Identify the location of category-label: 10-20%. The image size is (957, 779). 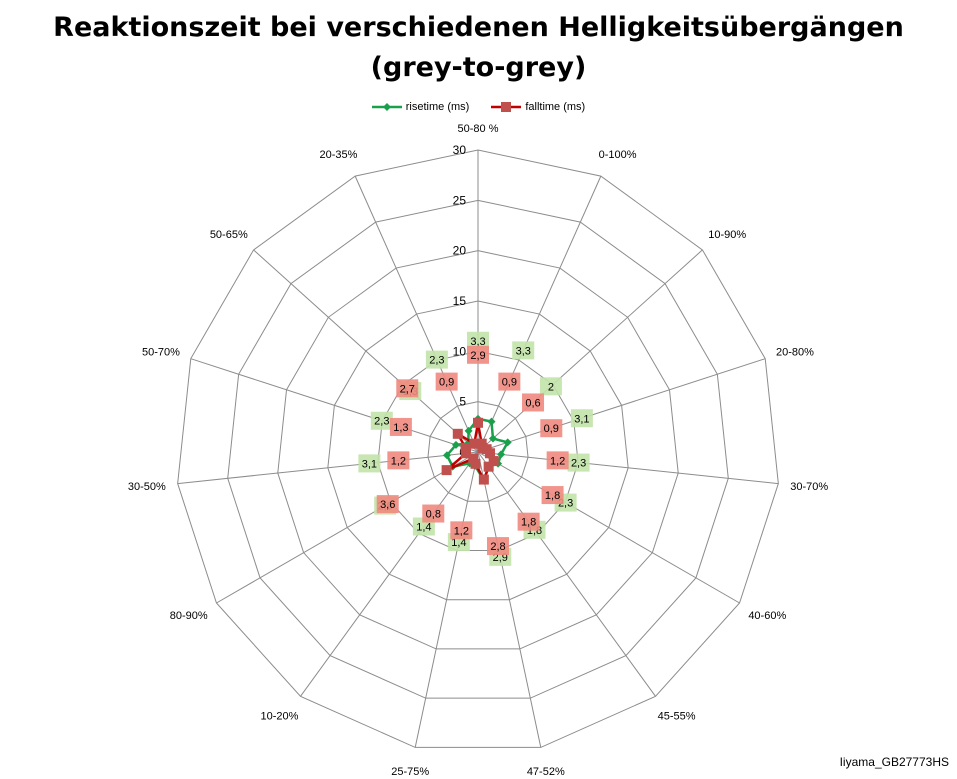
(279, 717).